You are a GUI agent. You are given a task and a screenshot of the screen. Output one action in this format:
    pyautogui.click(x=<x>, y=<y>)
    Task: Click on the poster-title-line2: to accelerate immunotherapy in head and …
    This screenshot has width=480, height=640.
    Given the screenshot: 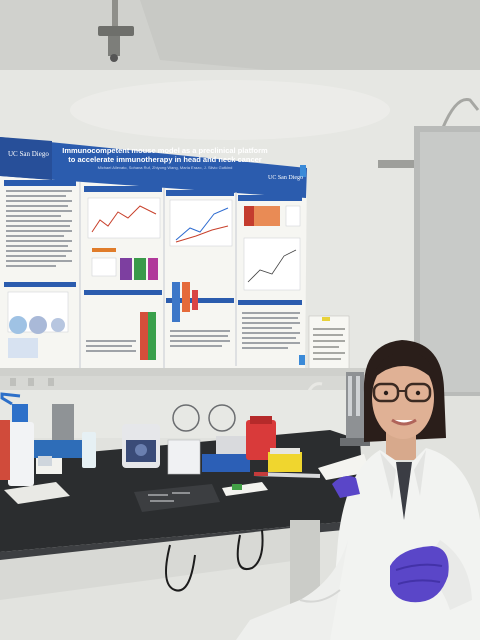 What is the action you would take?
    pyautogui.click(x=165, y=159)
    